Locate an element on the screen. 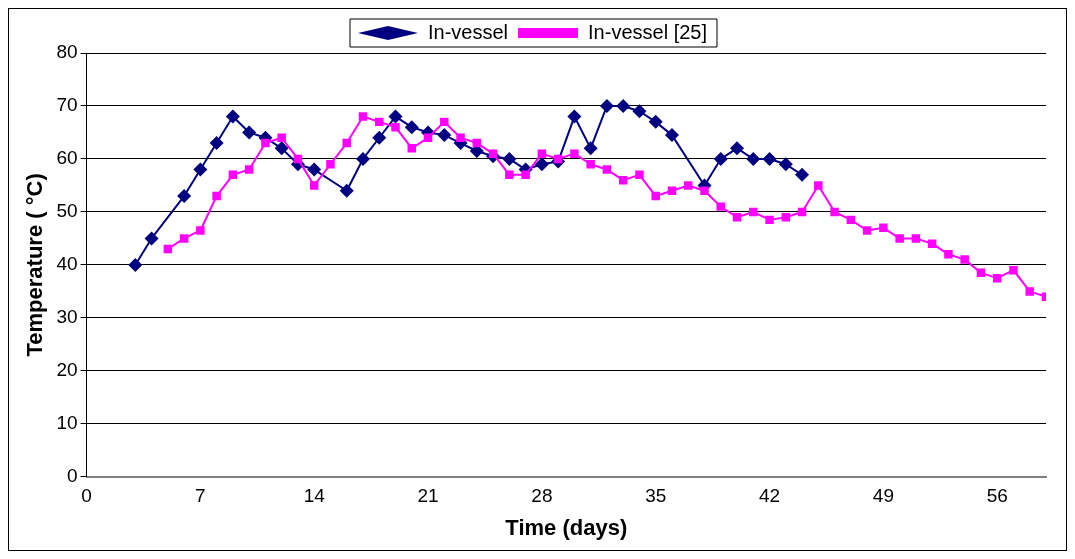 The height and width of the screenshot is (559, 1075). x-tick-label: 42 is located at coordinates (769, 496).